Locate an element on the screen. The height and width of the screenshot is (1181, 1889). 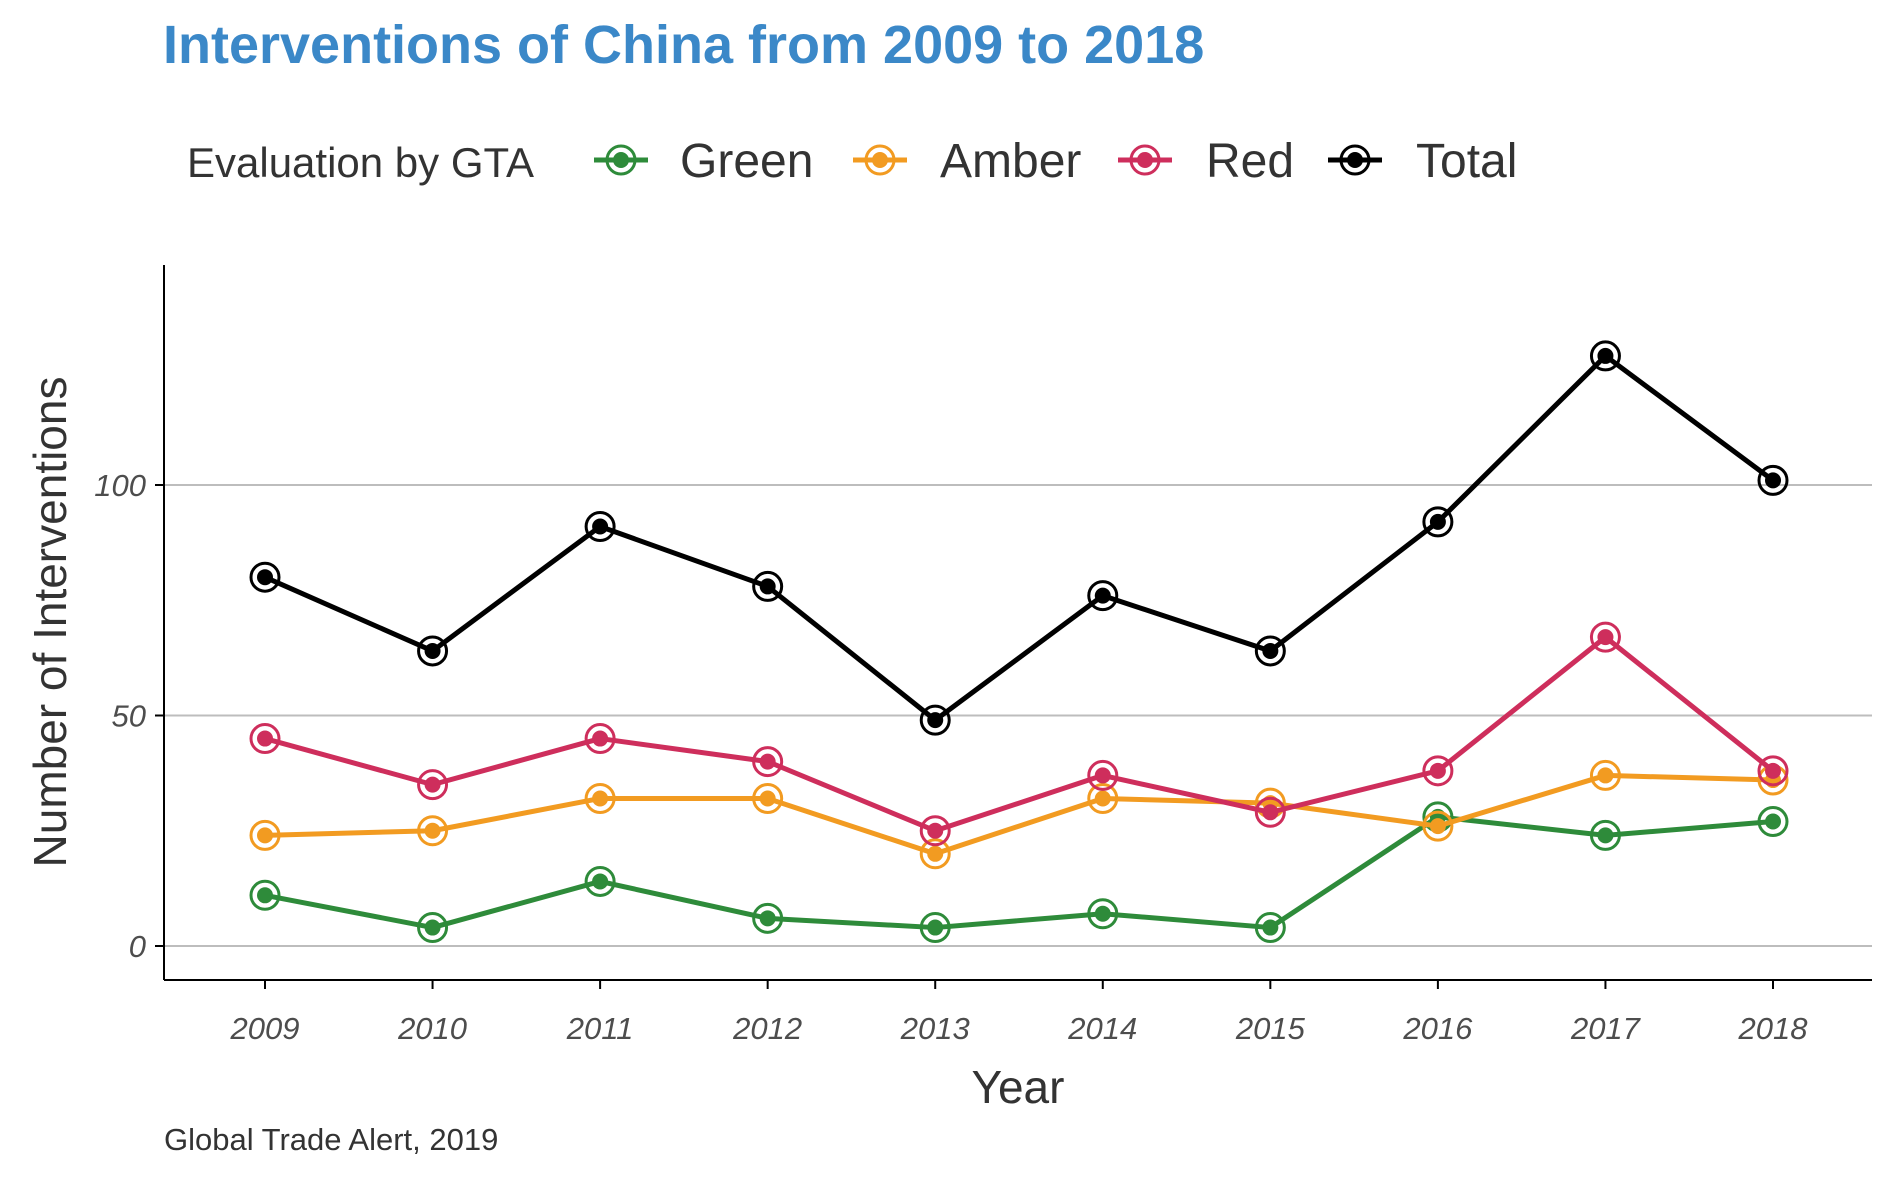
data-point-total-2014 is located at coordinates (1103, 596).